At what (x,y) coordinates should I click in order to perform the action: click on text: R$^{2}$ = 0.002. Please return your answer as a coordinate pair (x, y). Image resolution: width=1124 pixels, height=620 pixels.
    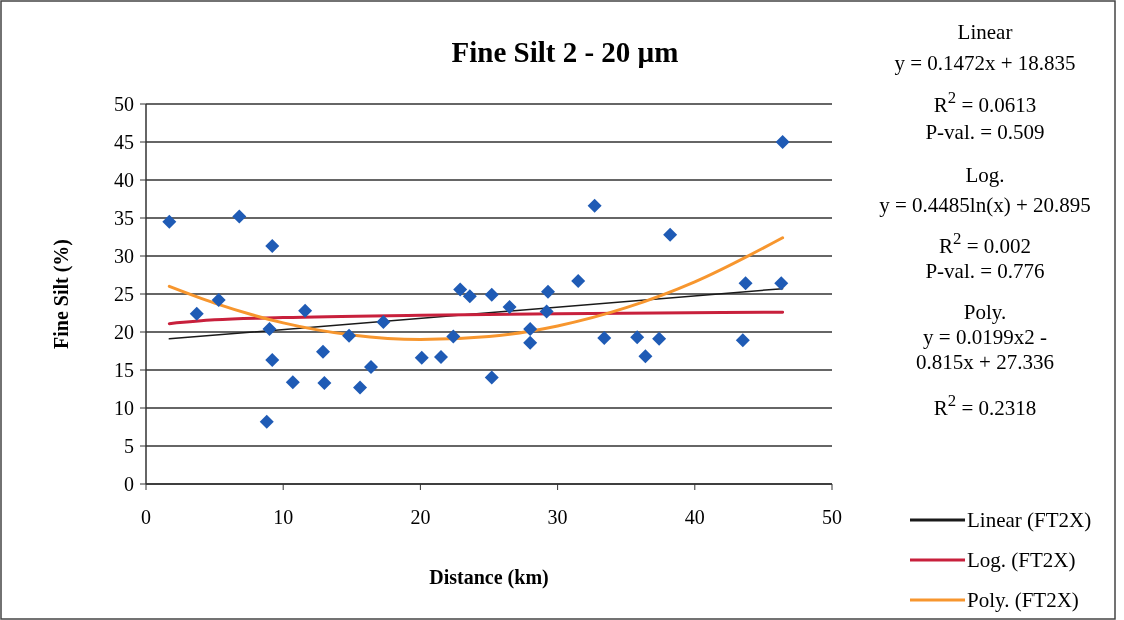
    Looking at the image, I should click on (985, 243).